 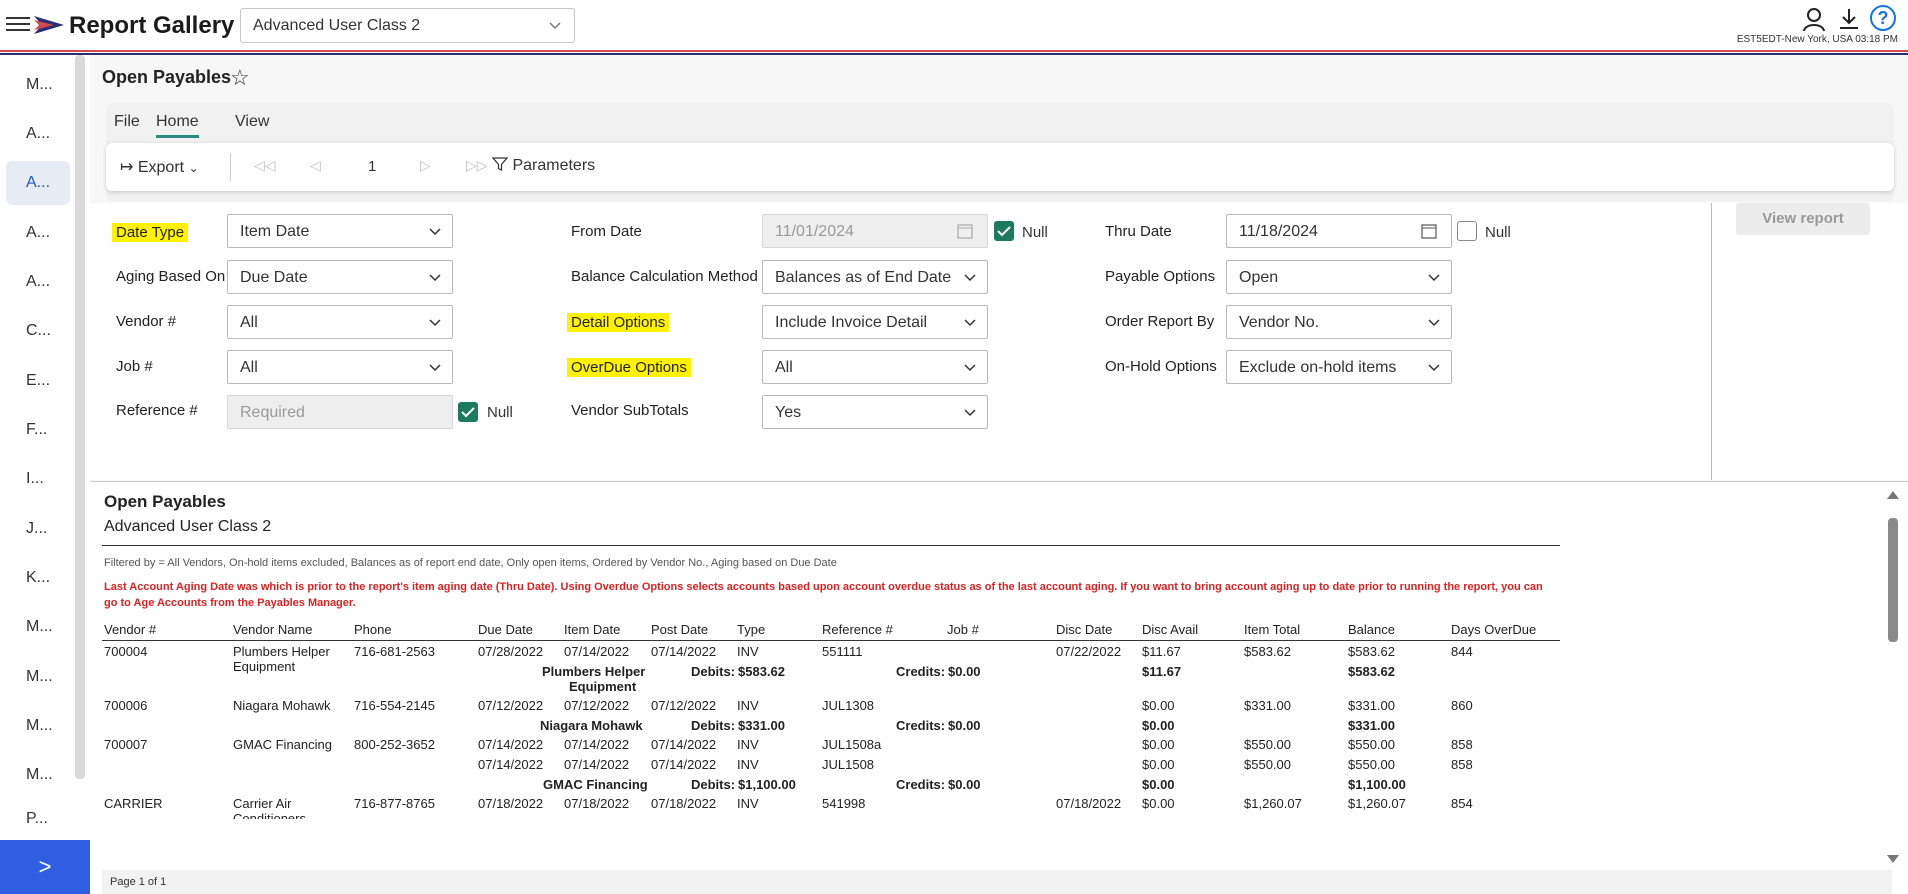 What do you see at coordinates (875, 412) in the screenshot?
I see `vendor-subtotals-select: Yes` at bounding box center [875, 412].